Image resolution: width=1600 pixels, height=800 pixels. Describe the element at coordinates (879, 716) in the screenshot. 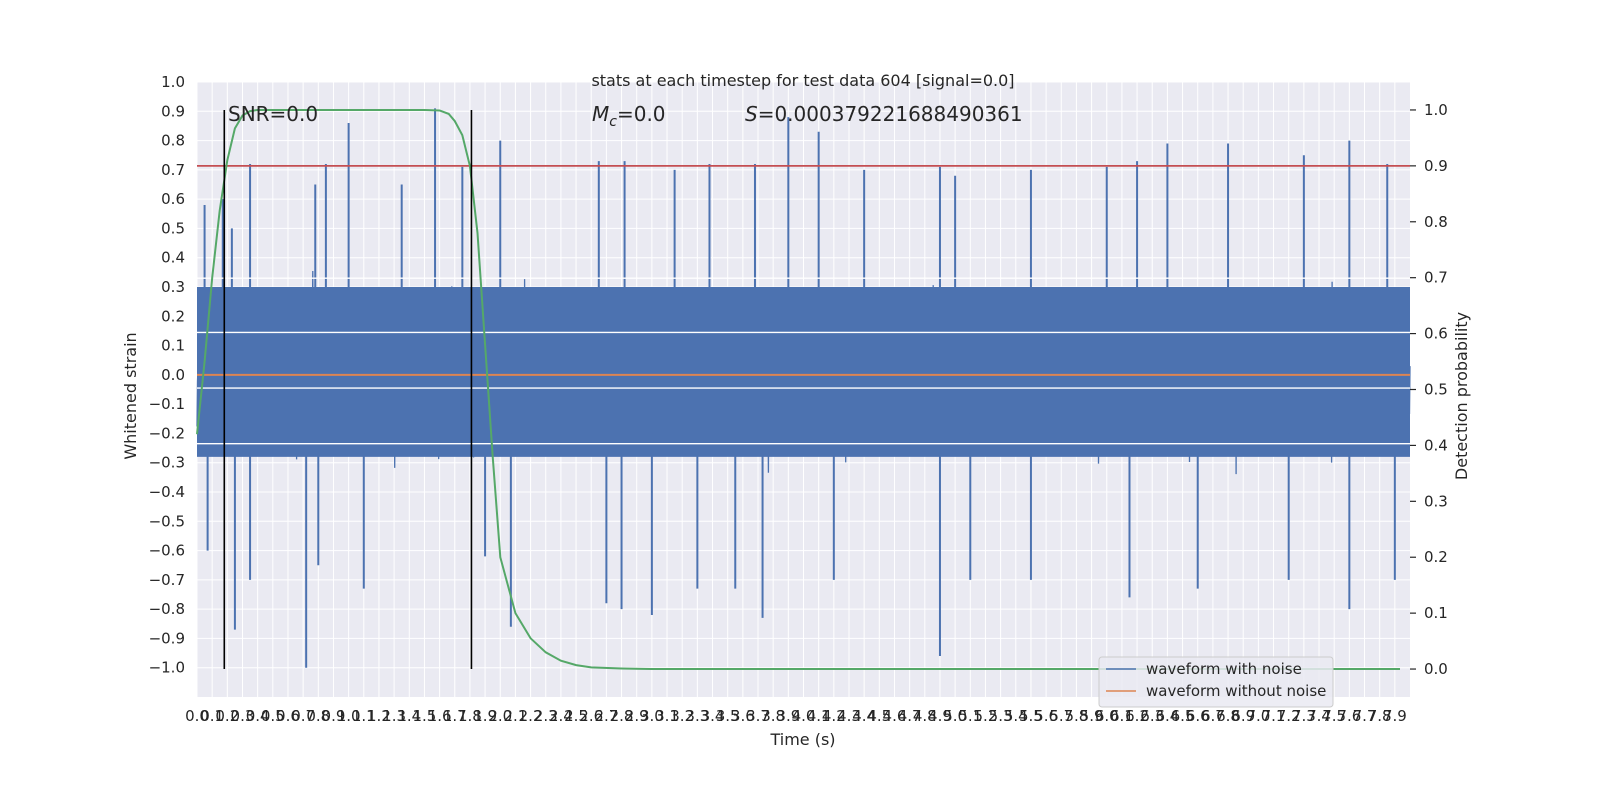

I see `x-tick-label-45: 4.5` at that location.